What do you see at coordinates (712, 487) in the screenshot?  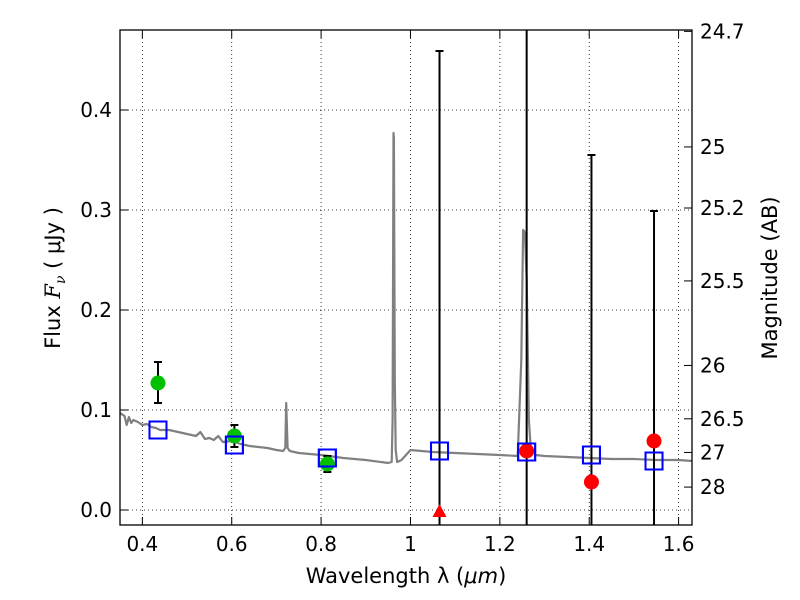 I see `magnitude-tick-label: 28` at bounding box center [712, 487].